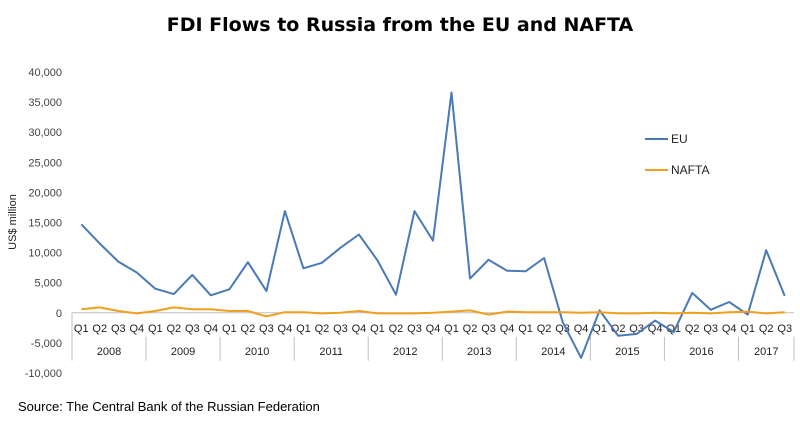 Image resolution: width=800 pixels, height=423 pixels. Describe the element at coordinates (405, 352) in the screenshot. I see `year-label: 2012` at that location.